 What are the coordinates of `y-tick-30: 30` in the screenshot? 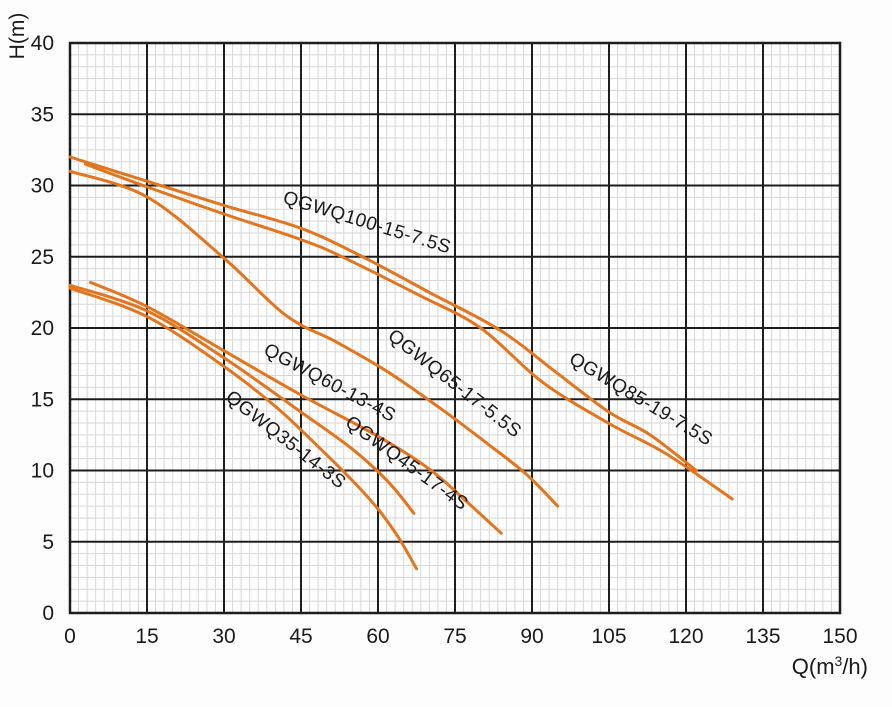 It's located at (42, 186).